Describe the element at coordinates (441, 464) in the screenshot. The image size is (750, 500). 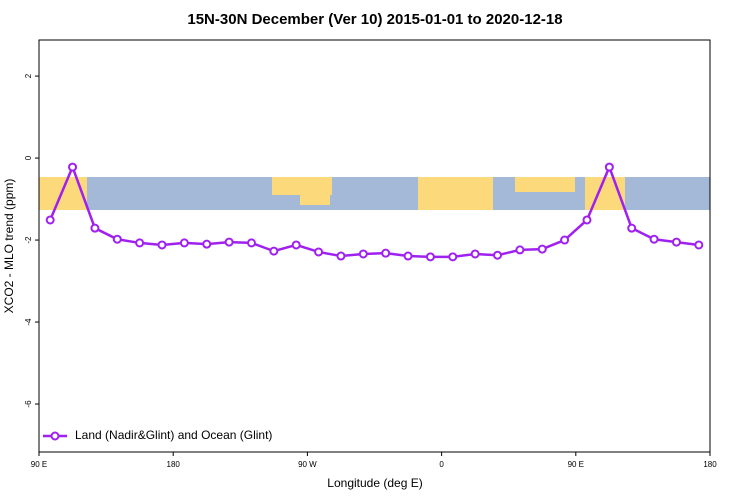
I see `x-tick-label: 0` at that location.